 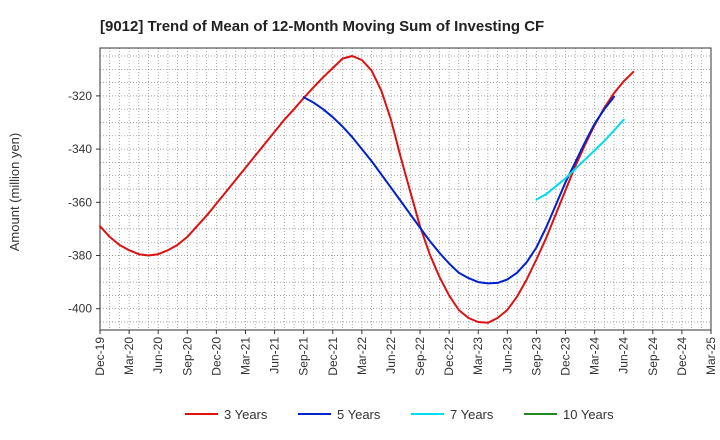 What do you see at coordinates (362, 356) in the screenshot?
I see `x-tick-label: Mar-22` at bounding box center [362, 356].